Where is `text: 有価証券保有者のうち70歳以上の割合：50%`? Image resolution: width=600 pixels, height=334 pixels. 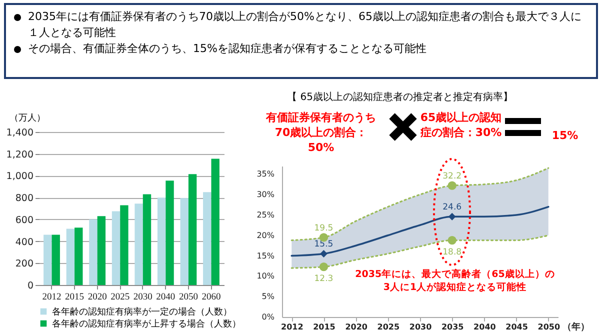
text: 有価証券保有者のうち70歳以上の割合：50% is located at coordinates (320, 132).